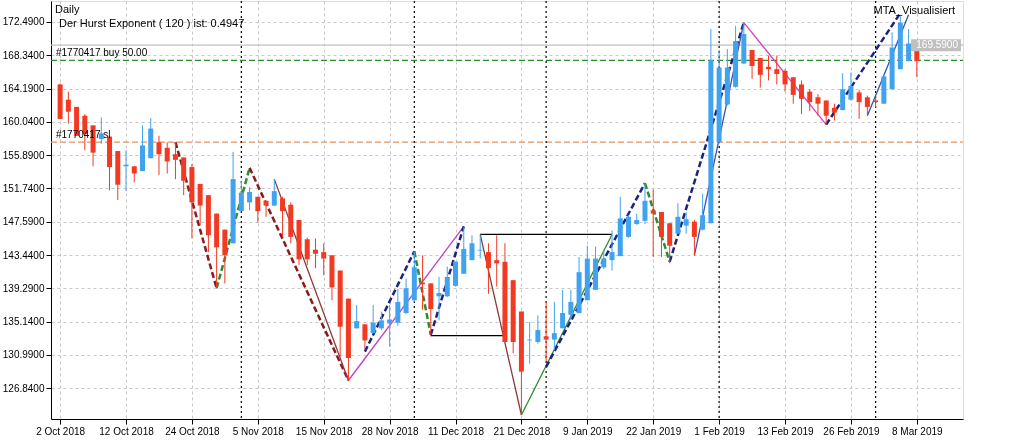 This screenshot has height=445, width=1024. What do you see at coordinates (390, 431) in the screenshot?
I see `x-tick-label: 28 Nov 2018` at bounding box center [390, 431].